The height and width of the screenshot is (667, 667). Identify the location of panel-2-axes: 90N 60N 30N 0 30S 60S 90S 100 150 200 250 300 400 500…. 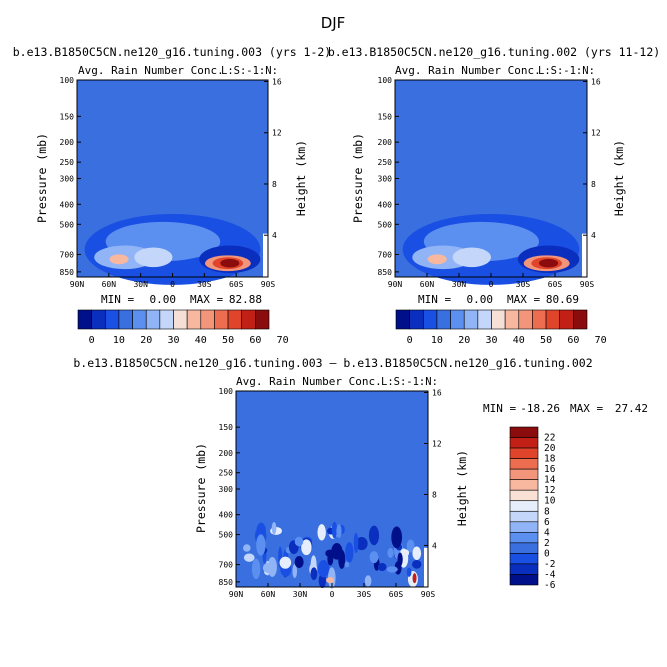
(489, 182).